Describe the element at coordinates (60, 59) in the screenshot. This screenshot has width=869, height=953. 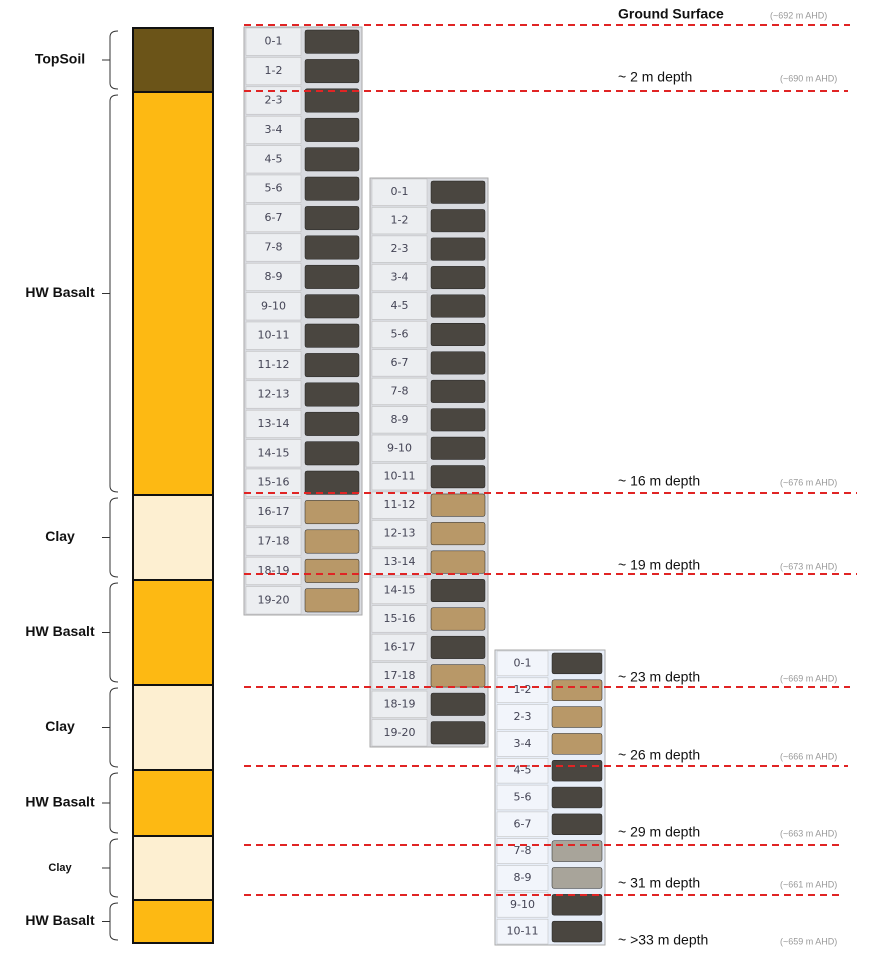
I see `layer-label: TopSoil` at that location.